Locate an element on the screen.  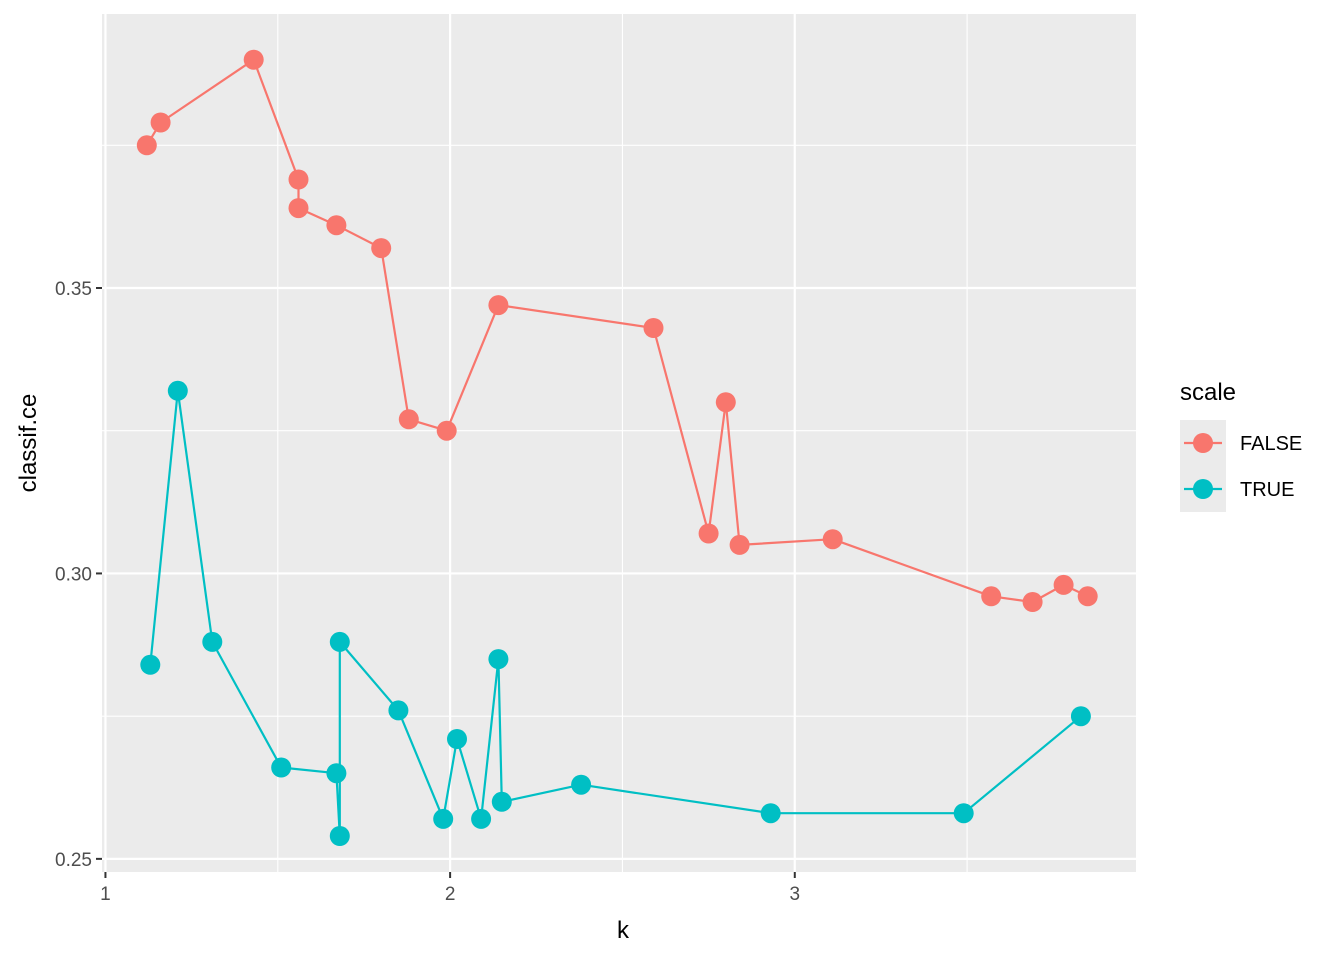
legend: scale FALSE TRUE is located at coordinates (1241, 445).